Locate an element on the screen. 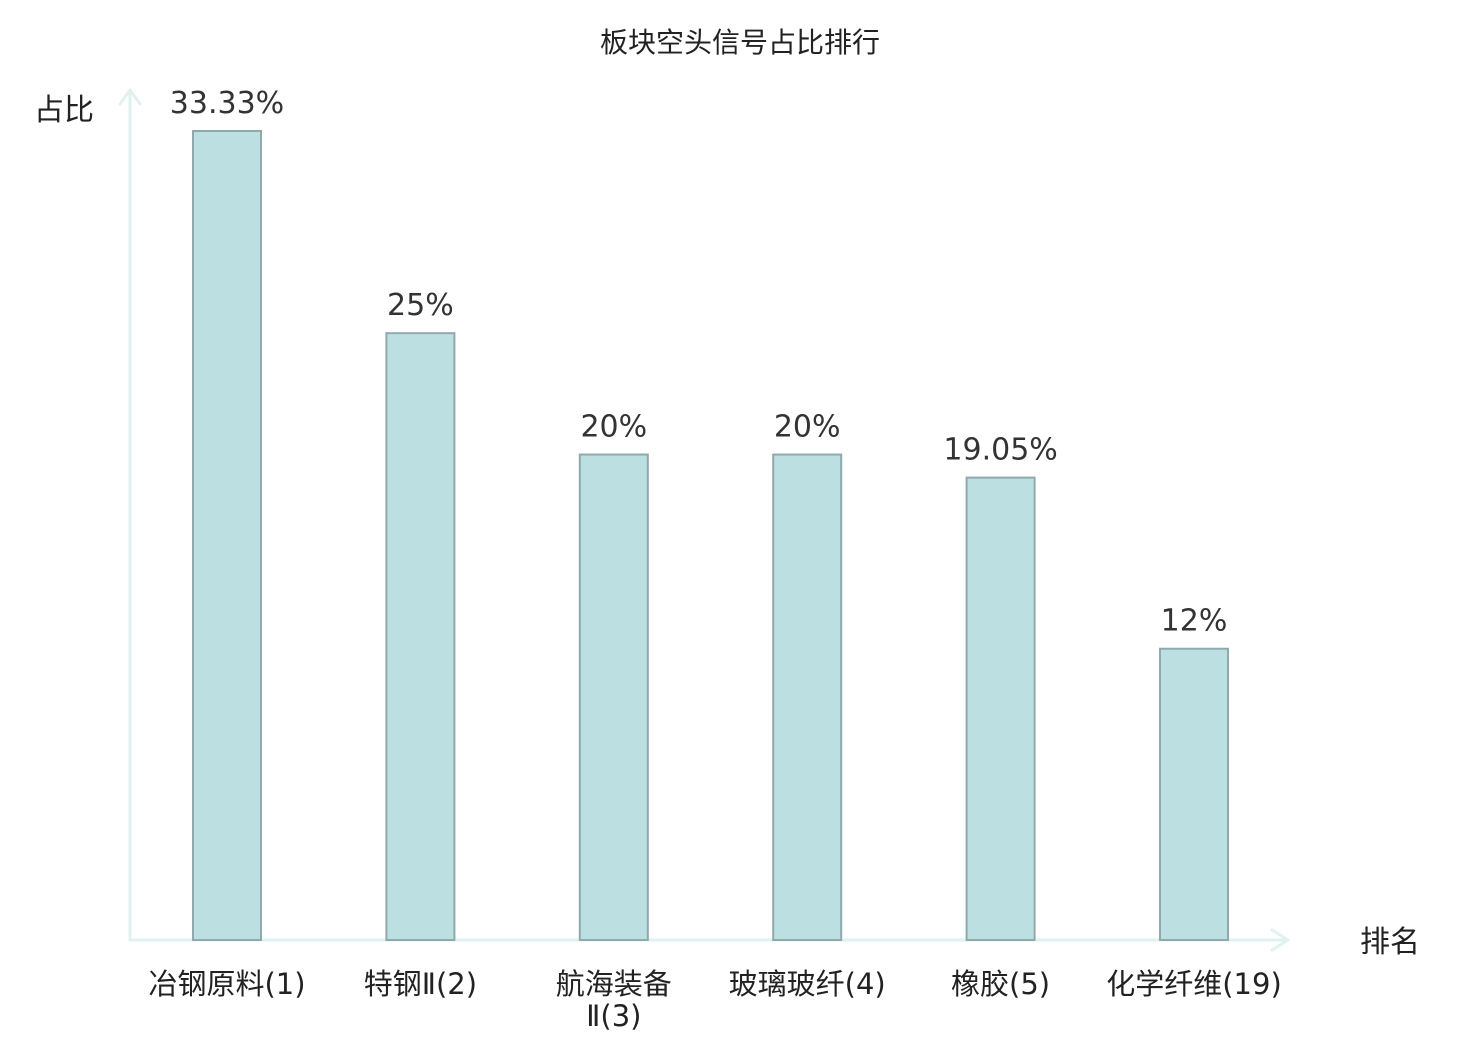  category-rank-2: (2) is located at coordinates (456, 984).